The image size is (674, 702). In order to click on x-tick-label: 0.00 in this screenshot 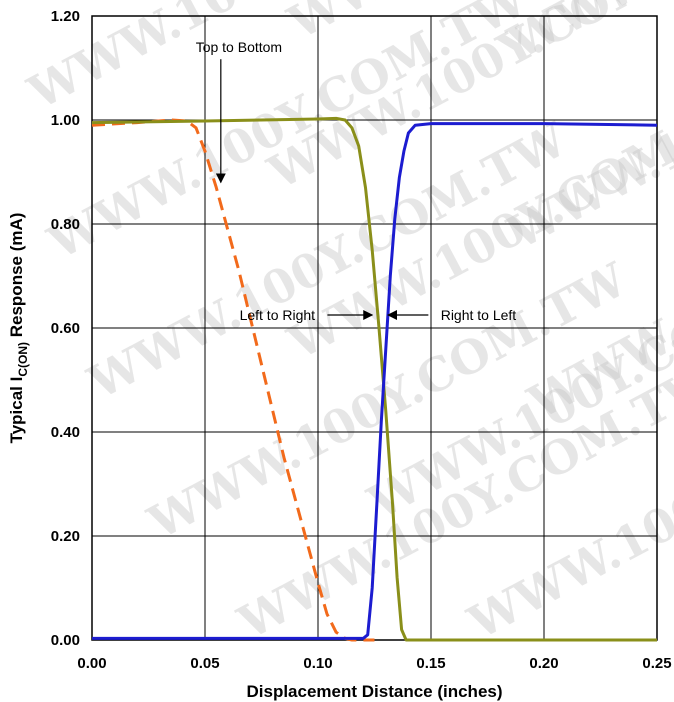, I will do `click(91, 663)`.